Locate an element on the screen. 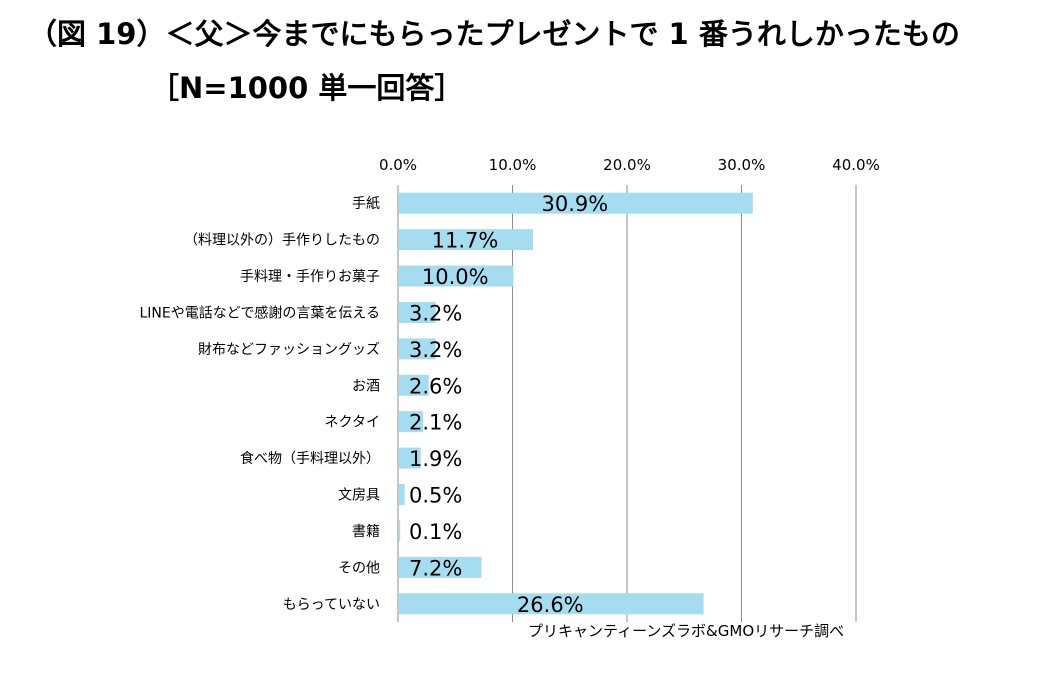  category-label: （料理以外の）手作りしたもの is located at coordinates (282, 241).